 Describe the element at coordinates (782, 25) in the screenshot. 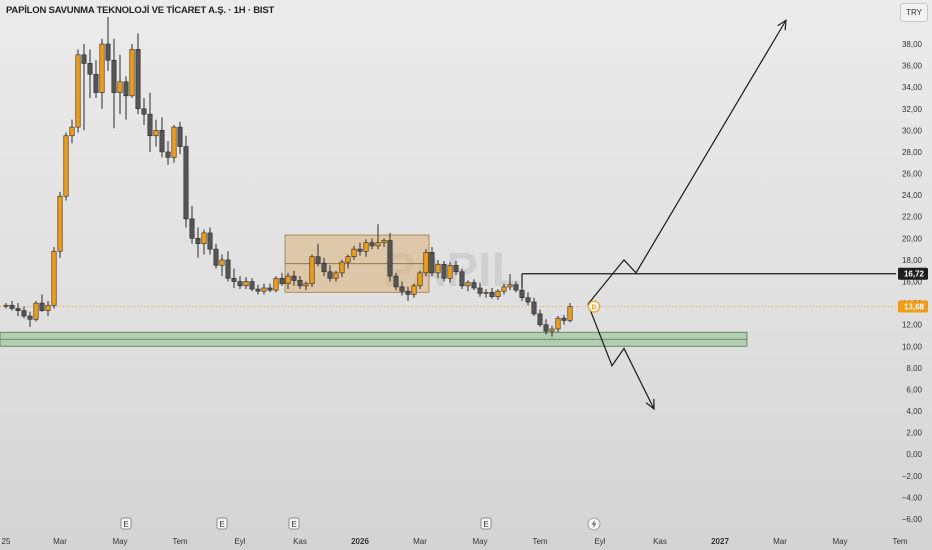

I see `bullish-arrow-head` at that location.